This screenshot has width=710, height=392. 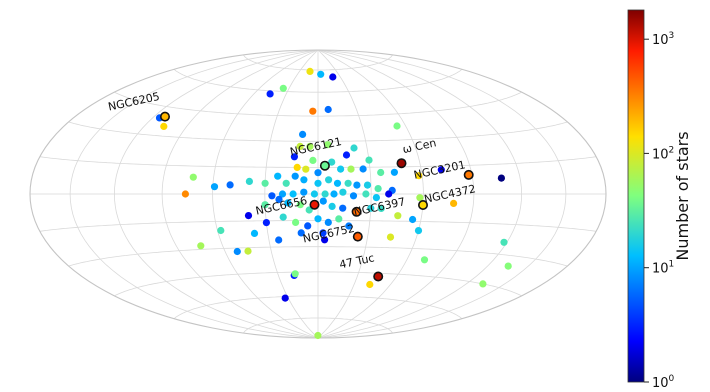 I want to click on colorbar-tick-label: 10¹, so click(x=663, y=268).